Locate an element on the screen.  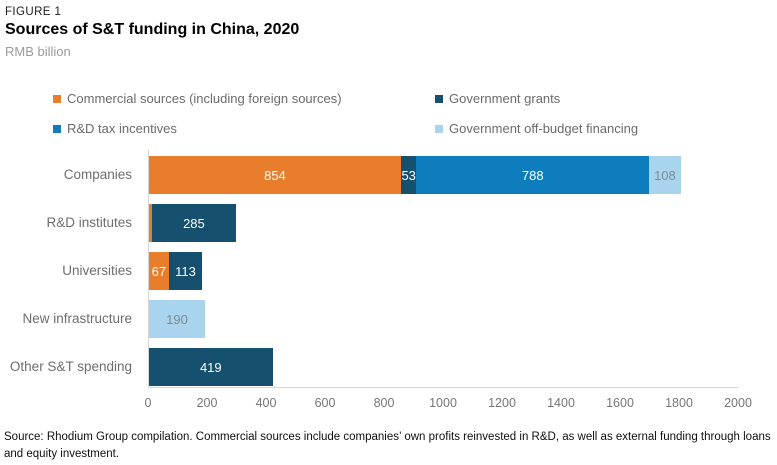
legend-swatch-government-grants-icon is located at coordinates (439, 98).